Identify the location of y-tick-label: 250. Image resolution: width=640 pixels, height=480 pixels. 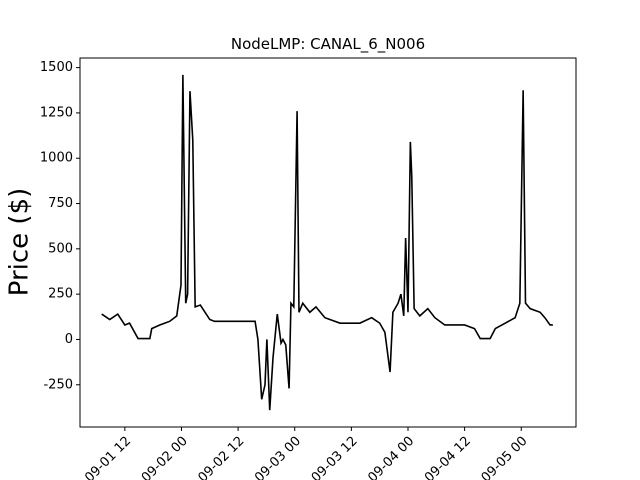
(60, 294).